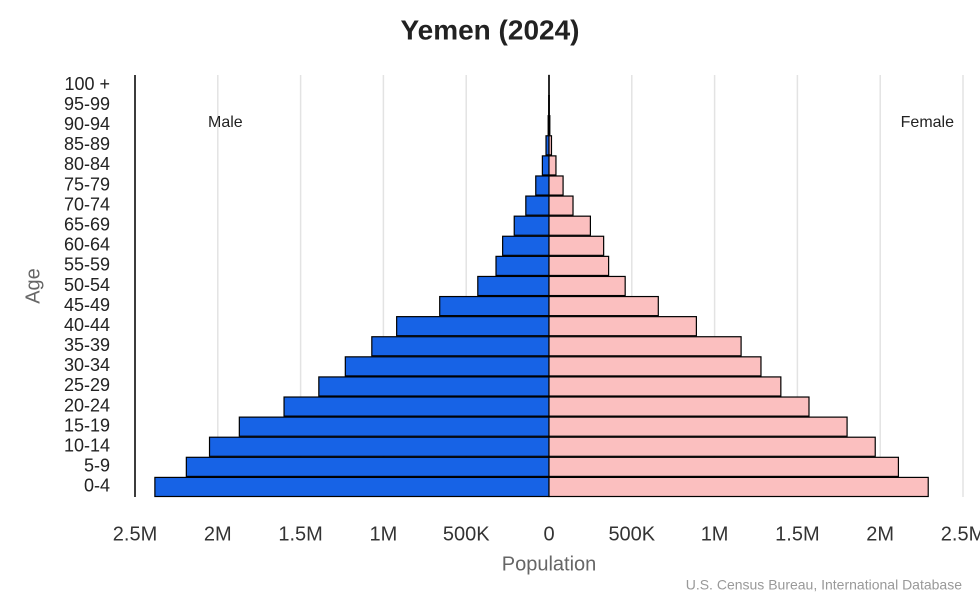 Image resolution: width=980 pixels, height=600 pixels. Describe the element at coordinates (87, 405) in the screenshot. I see `y-tick-label: 20-24` at that location.